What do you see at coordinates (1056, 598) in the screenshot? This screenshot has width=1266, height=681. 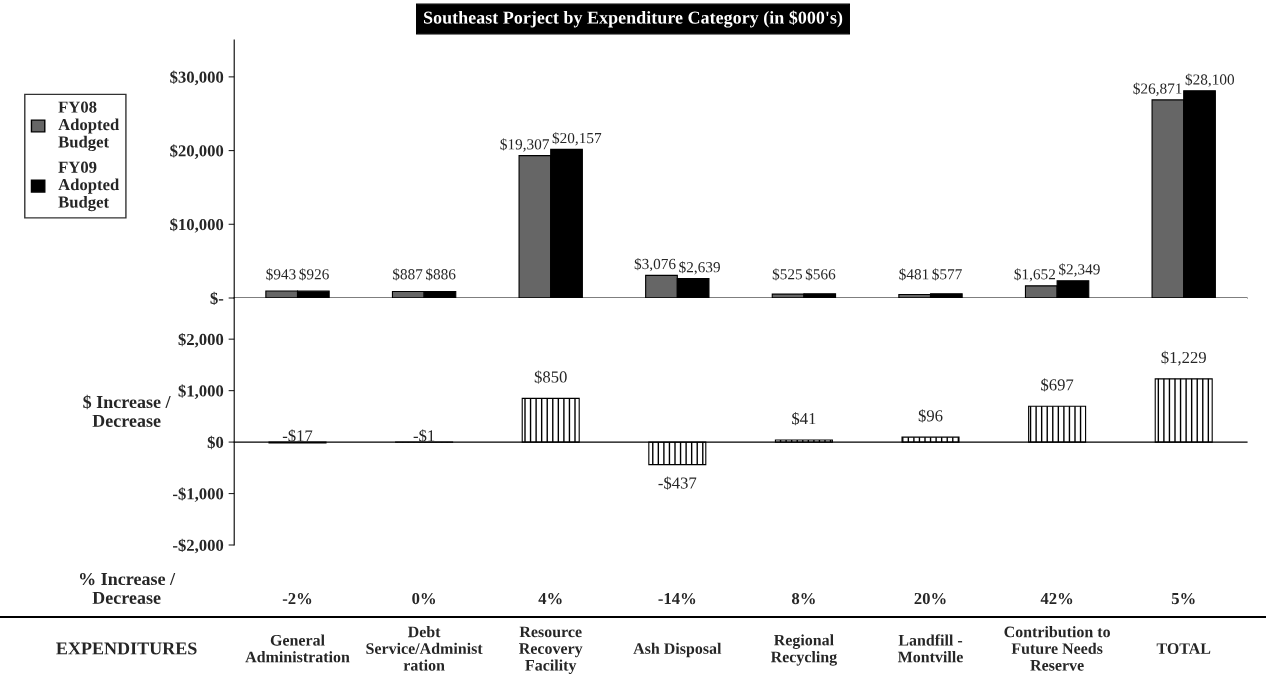 I see `text: 42%` at bounding box center [1056, 598].